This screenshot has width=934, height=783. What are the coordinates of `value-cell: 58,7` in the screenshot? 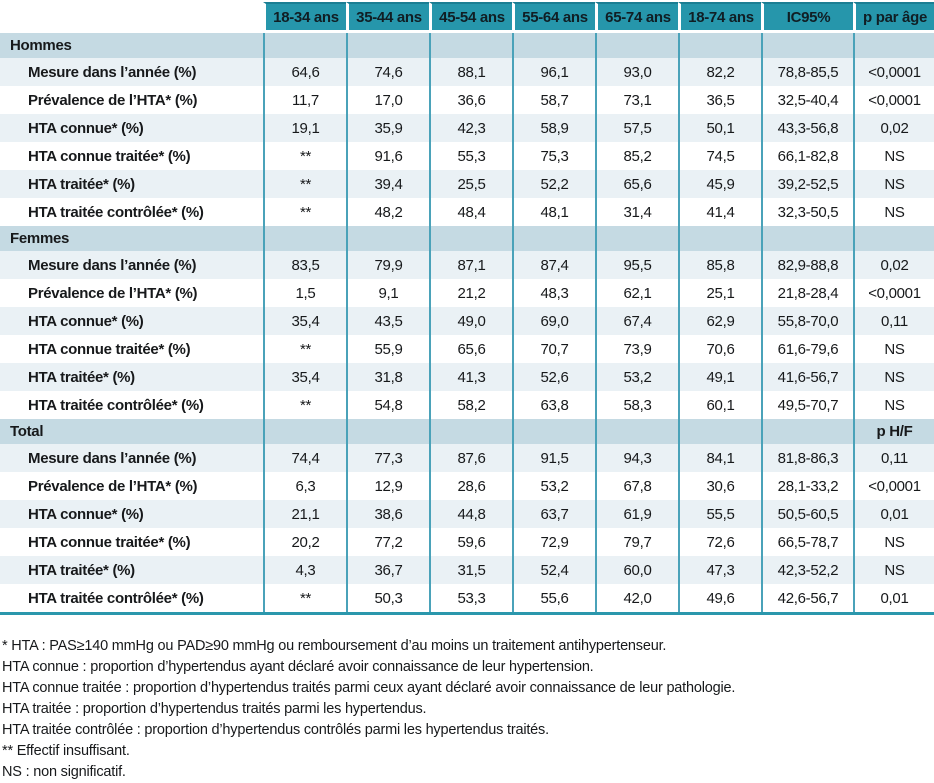 It's located at (553, 100).